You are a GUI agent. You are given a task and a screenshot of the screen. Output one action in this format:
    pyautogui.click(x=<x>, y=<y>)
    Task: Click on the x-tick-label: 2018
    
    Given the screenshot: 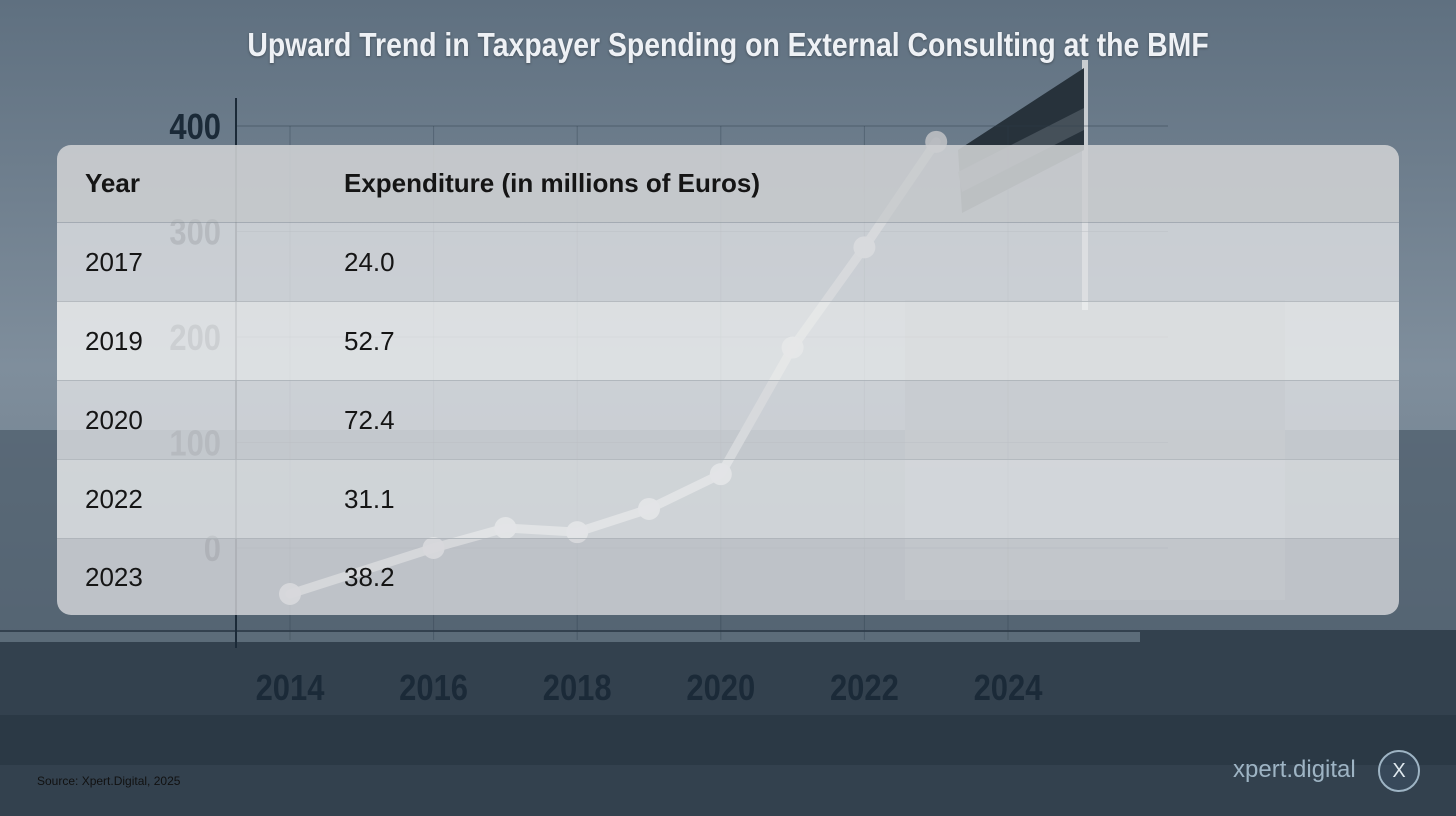 What is the action you would take?
    pyautogui.click(x=577, y=689)
    